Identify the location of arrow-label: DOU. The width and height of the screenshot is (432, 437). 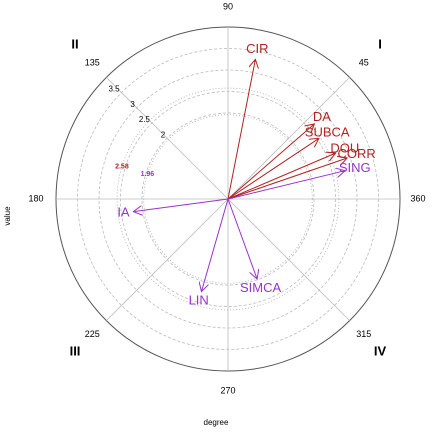
(344, 148).